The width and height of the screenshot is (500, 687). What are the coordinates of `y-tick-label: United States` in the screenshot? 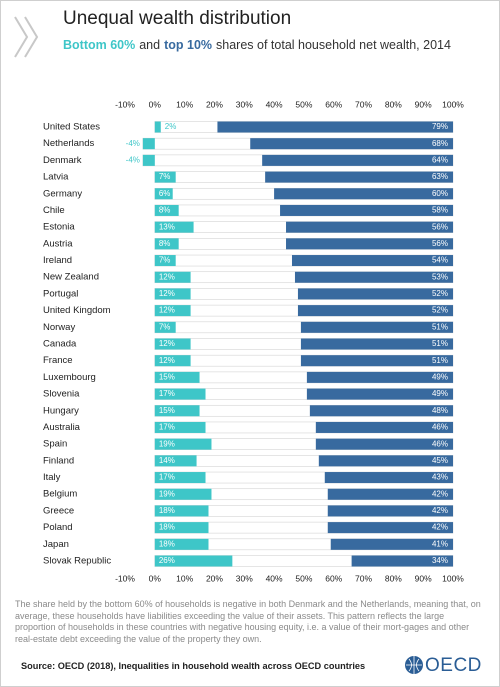 It's located at (71, 127).